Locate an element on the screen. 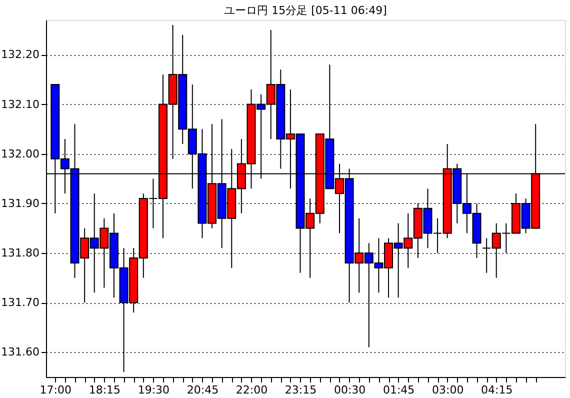  x-tick-label: 22:00 is located at coordinates (252, 390).